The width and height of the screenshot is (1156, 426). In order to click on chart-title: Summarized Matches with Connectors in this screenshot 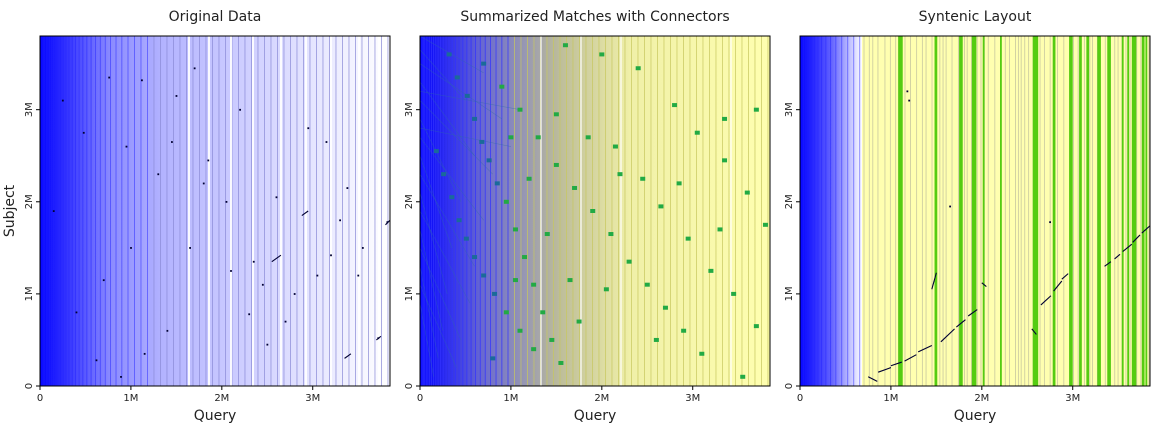, I will do `click(594, 17)`.